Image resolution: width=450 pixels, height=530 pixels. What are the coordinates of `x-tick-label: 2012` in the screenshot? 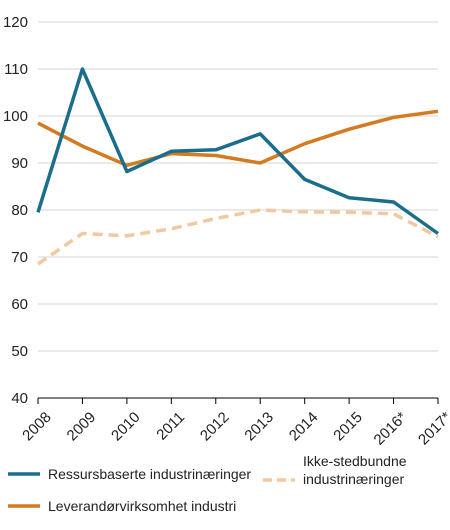 It's located at (215, 427).